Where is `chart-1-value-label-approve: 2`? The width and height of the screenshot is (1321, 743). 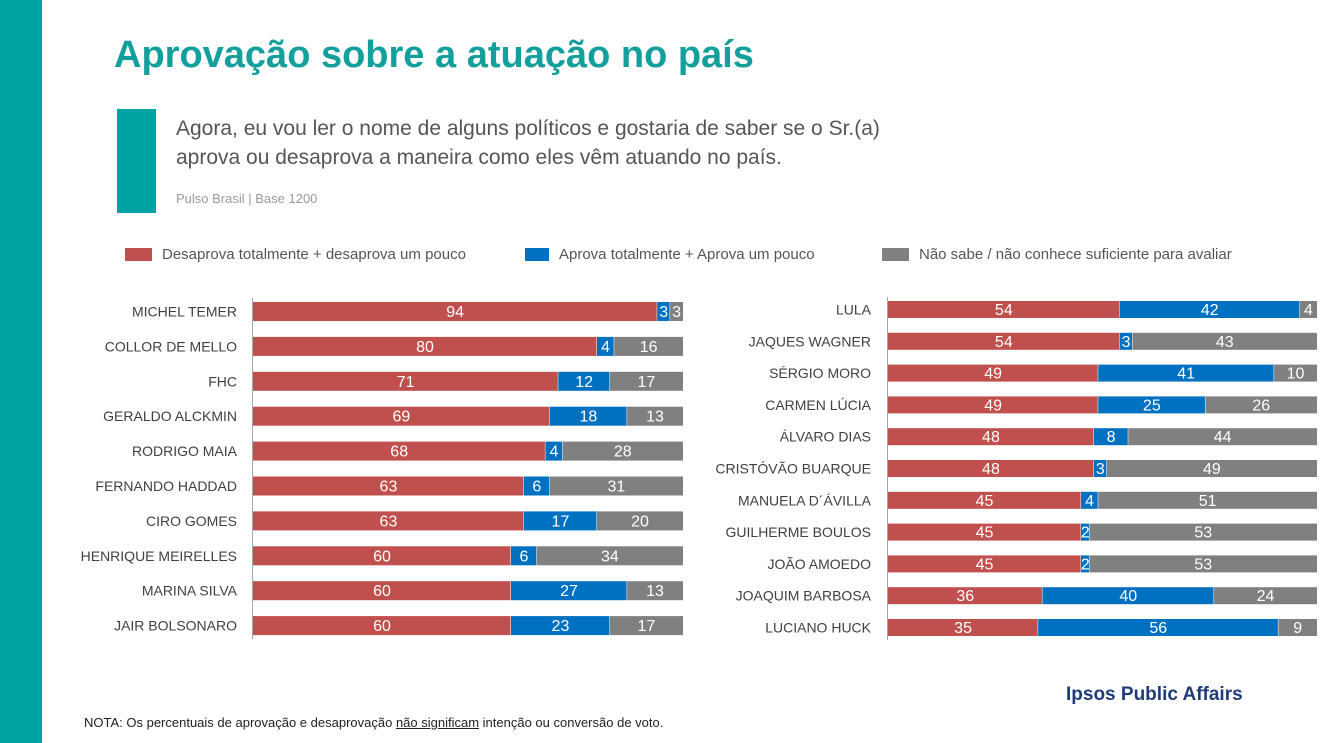 chart-1-value-label-approve: 2 is located at coordinates (1085, 564).